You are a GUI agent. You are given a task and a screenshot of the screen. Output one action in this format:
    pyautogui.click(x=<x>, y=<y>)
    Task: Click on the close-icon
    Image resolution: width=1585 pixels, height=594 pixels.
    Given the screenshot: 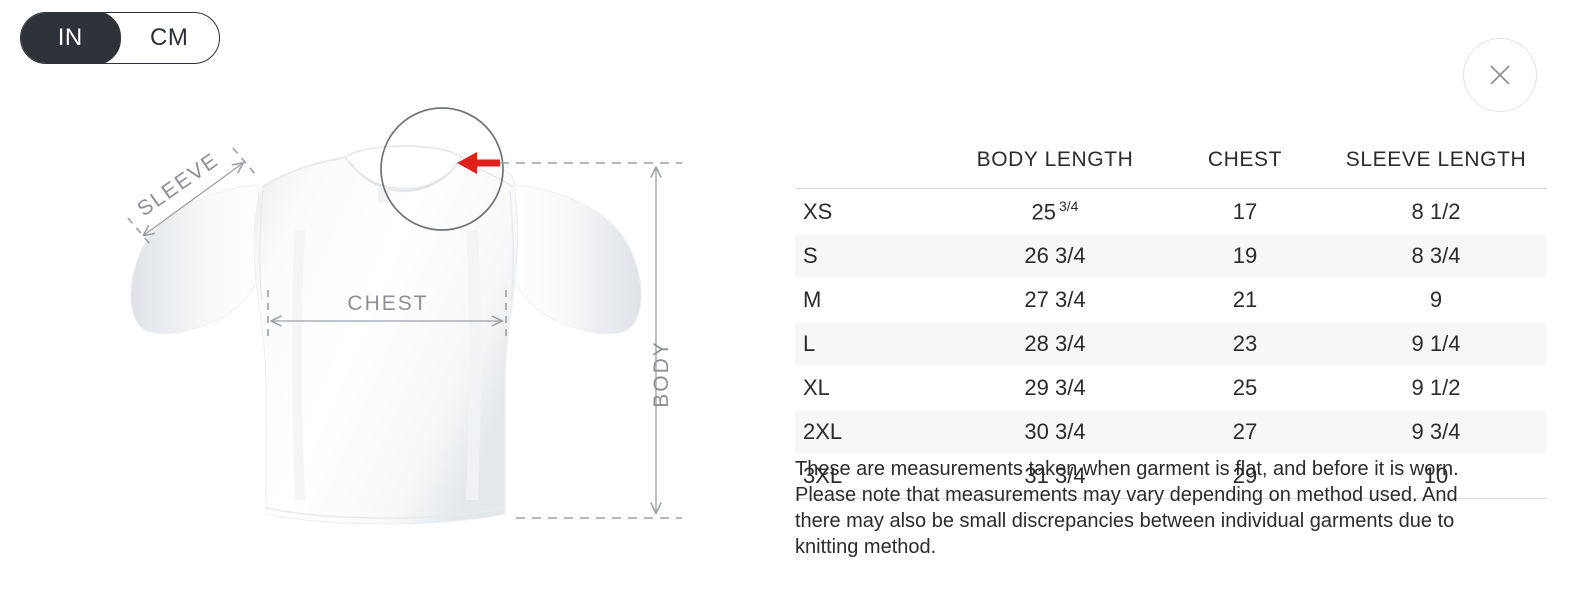 What is the action you would take?
    pyautogui.click(x=1500, y=75)
    